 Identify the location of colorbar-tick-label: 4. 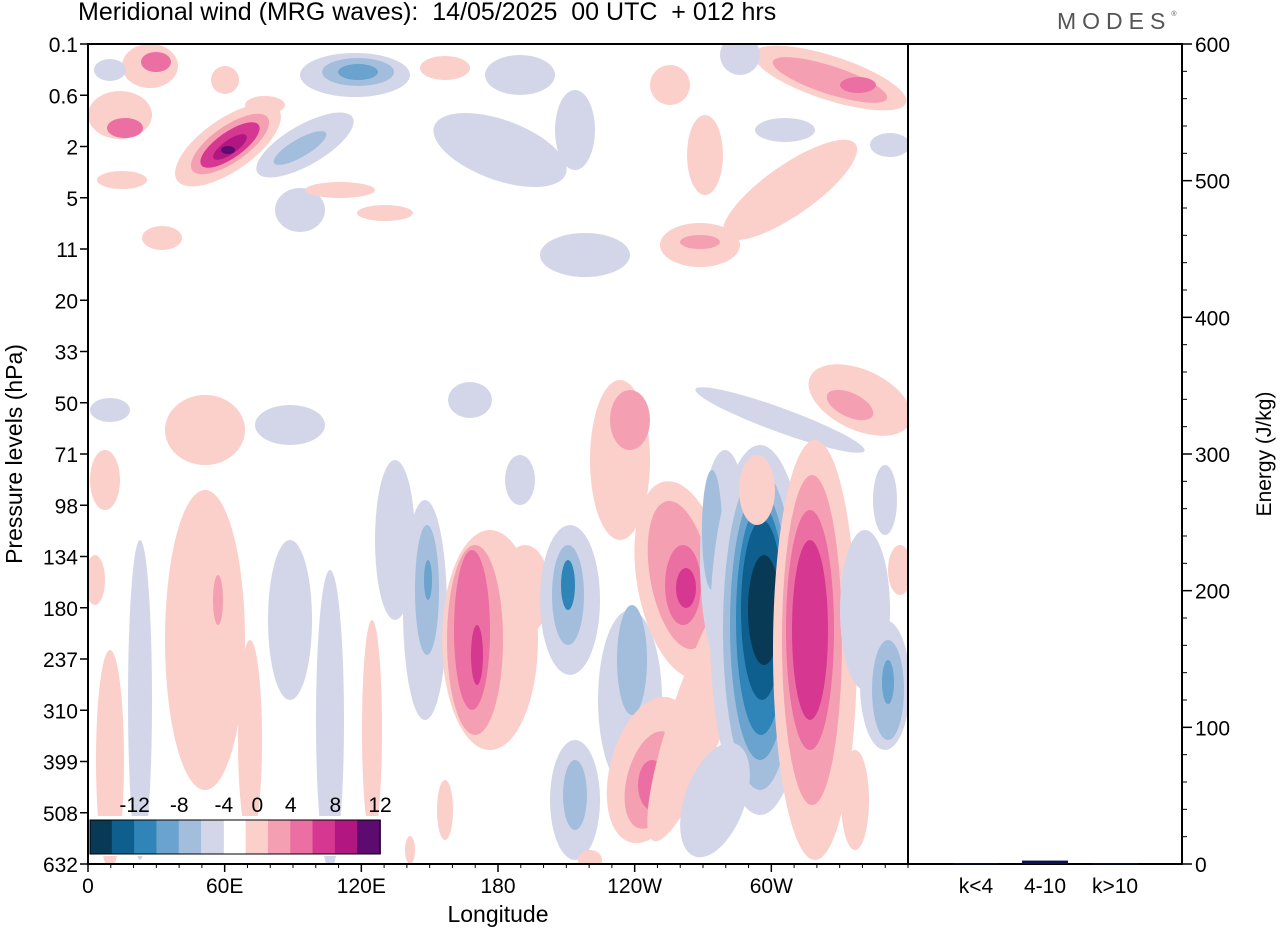
(291, 805).